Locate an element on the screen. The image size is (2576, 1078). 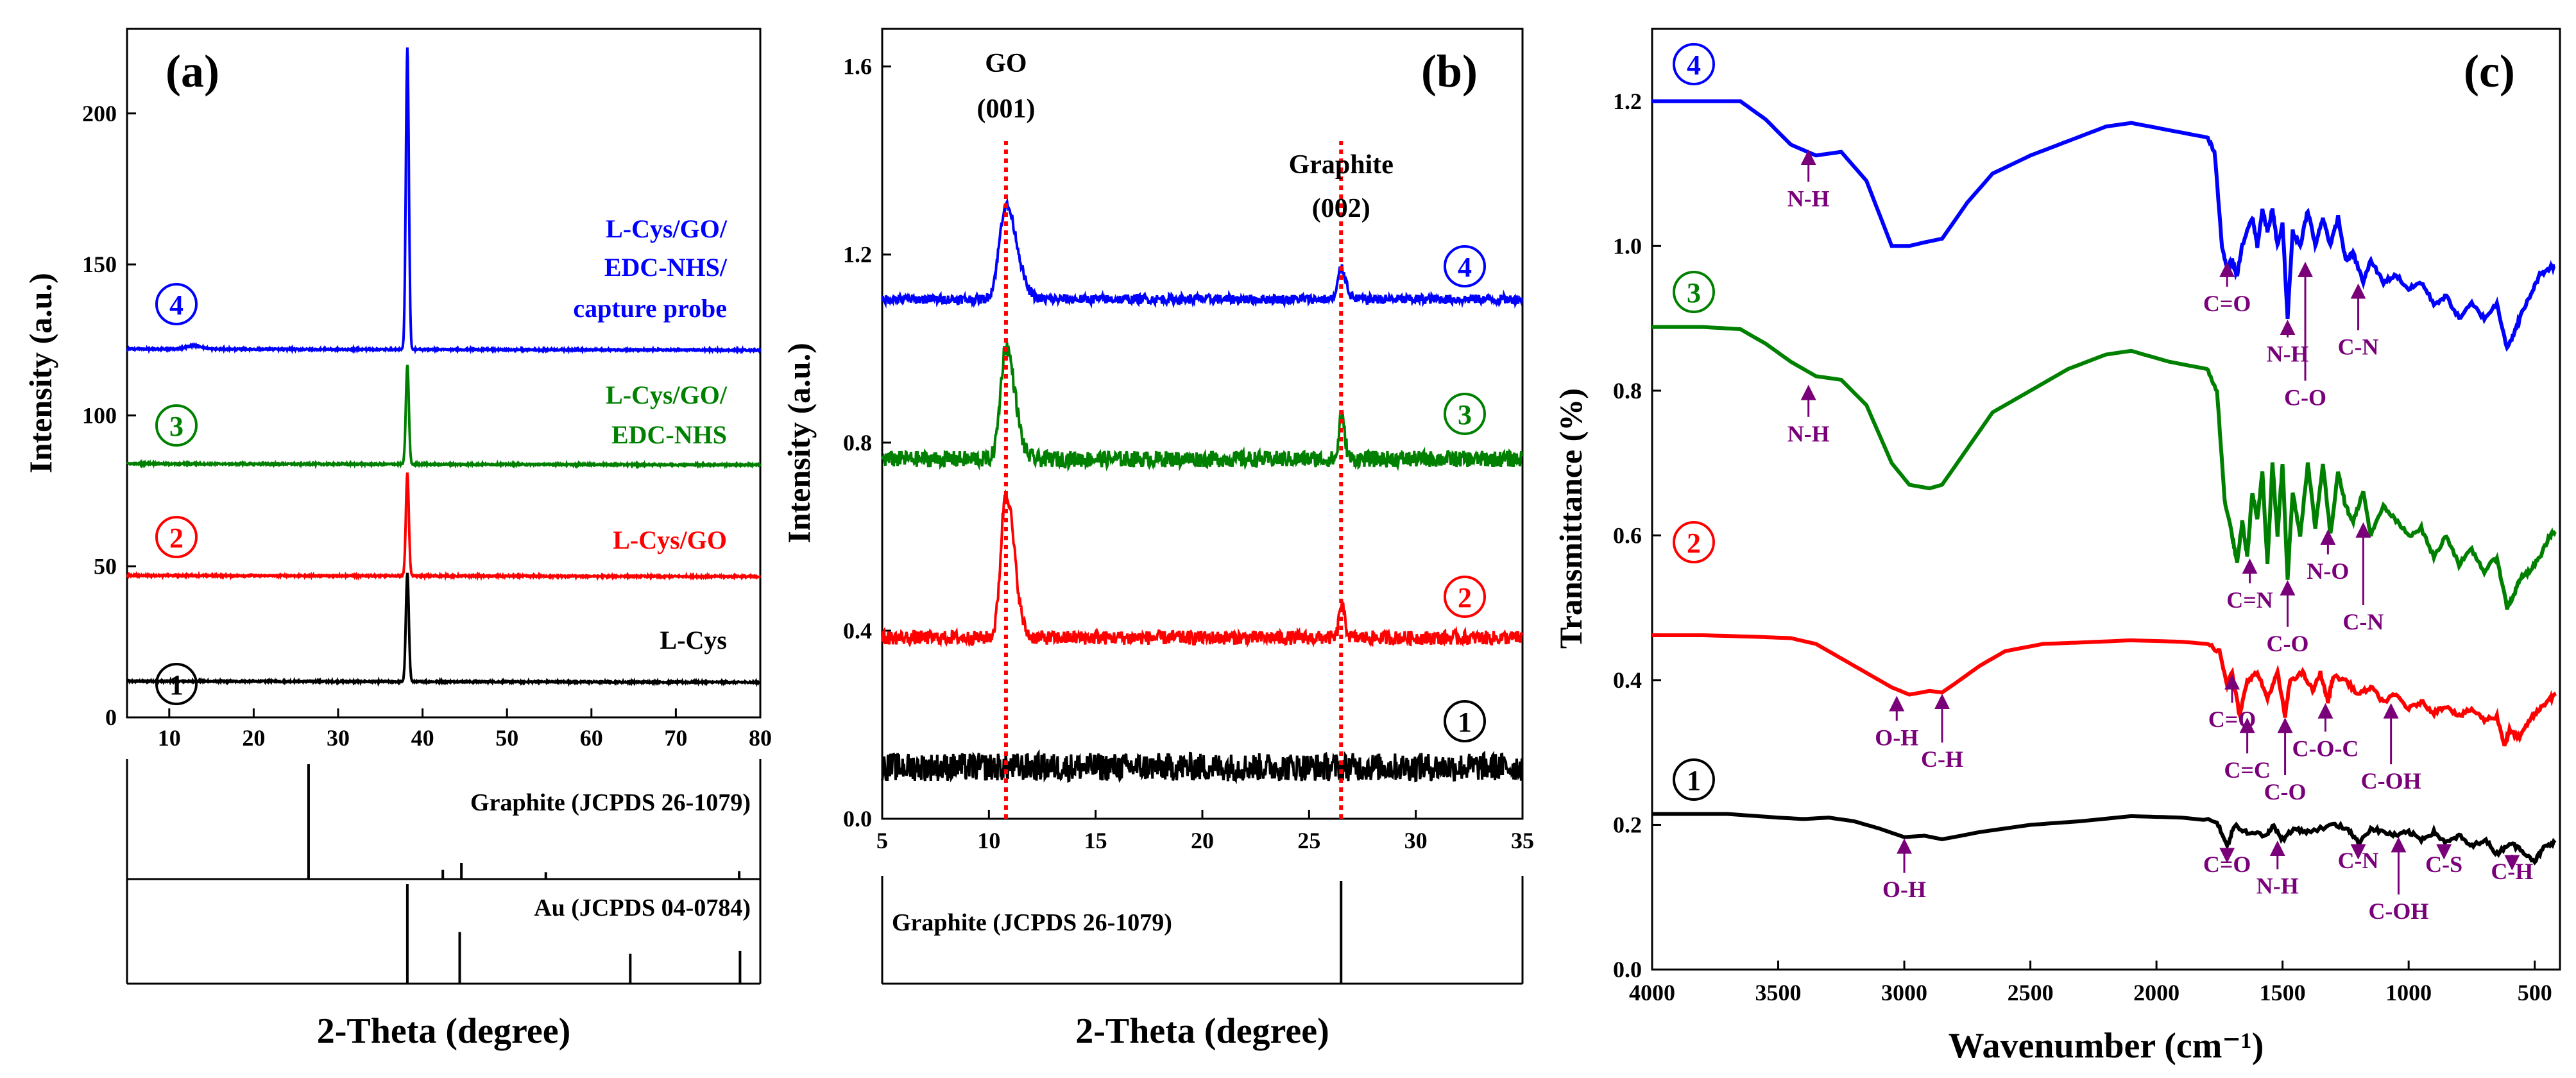
b-series-4-line is located at coordinates (1202, 253).